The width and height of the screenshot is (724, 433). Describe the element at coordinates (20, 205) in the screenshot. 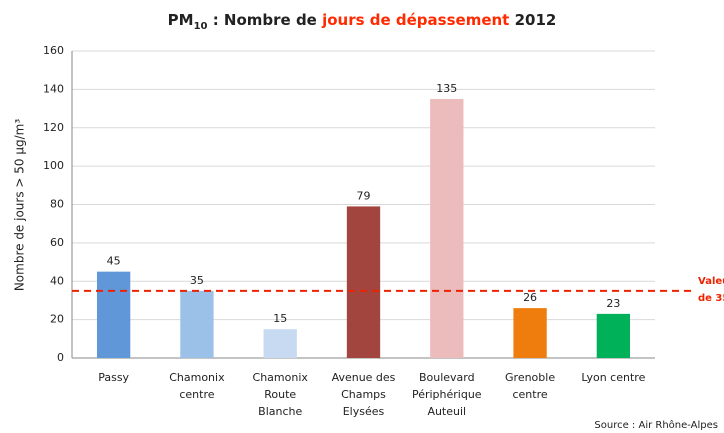

I see `y-axis-label: Nombre de jours > 50 µg/m³` at that location.